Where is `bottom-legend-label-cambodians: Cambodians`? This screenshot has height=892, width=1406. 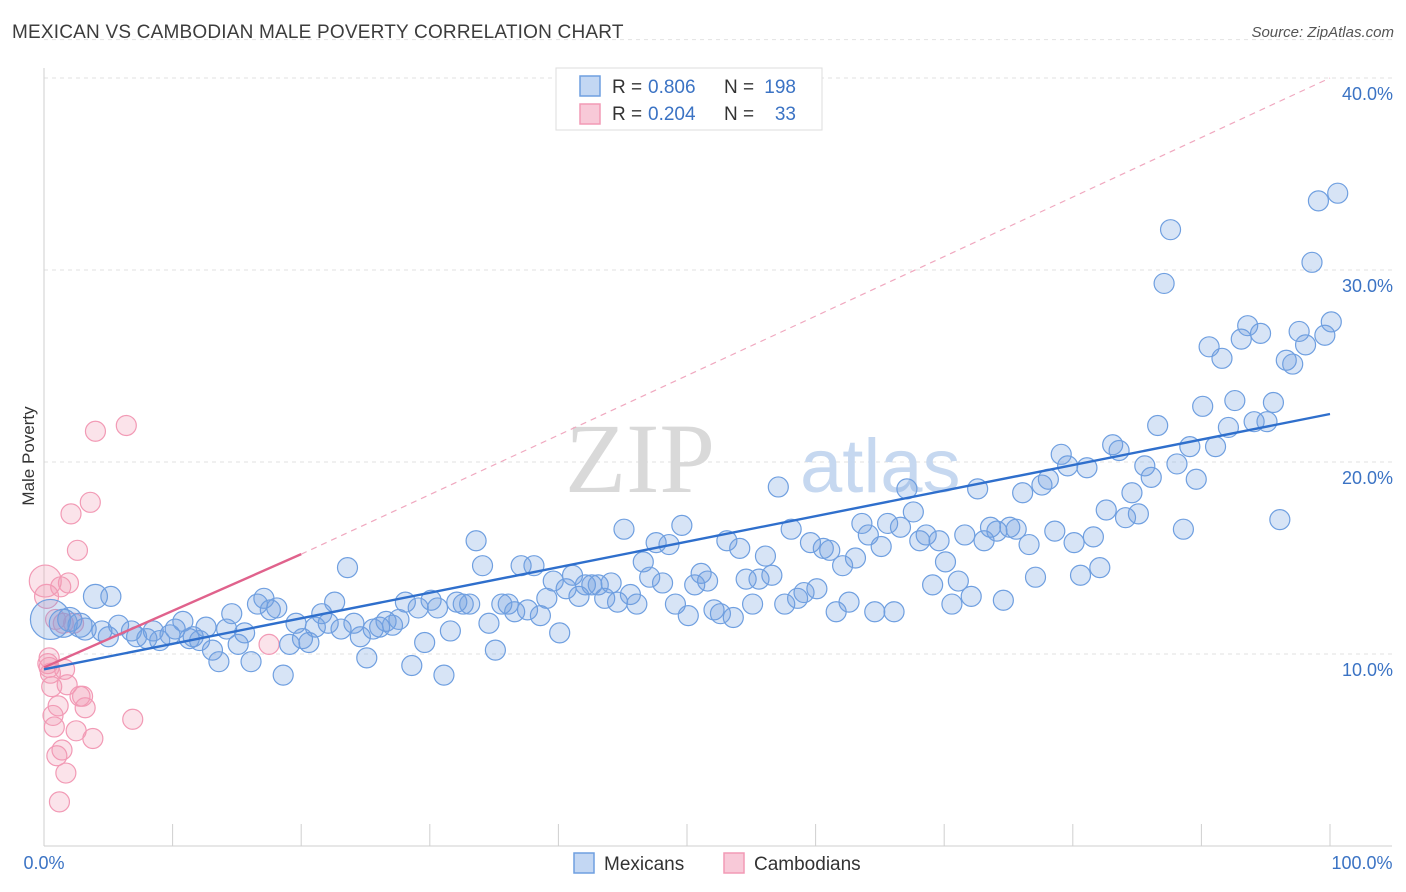
bottom-legend-label-cambodians: Cambodians is located at coordinates (807, 864).